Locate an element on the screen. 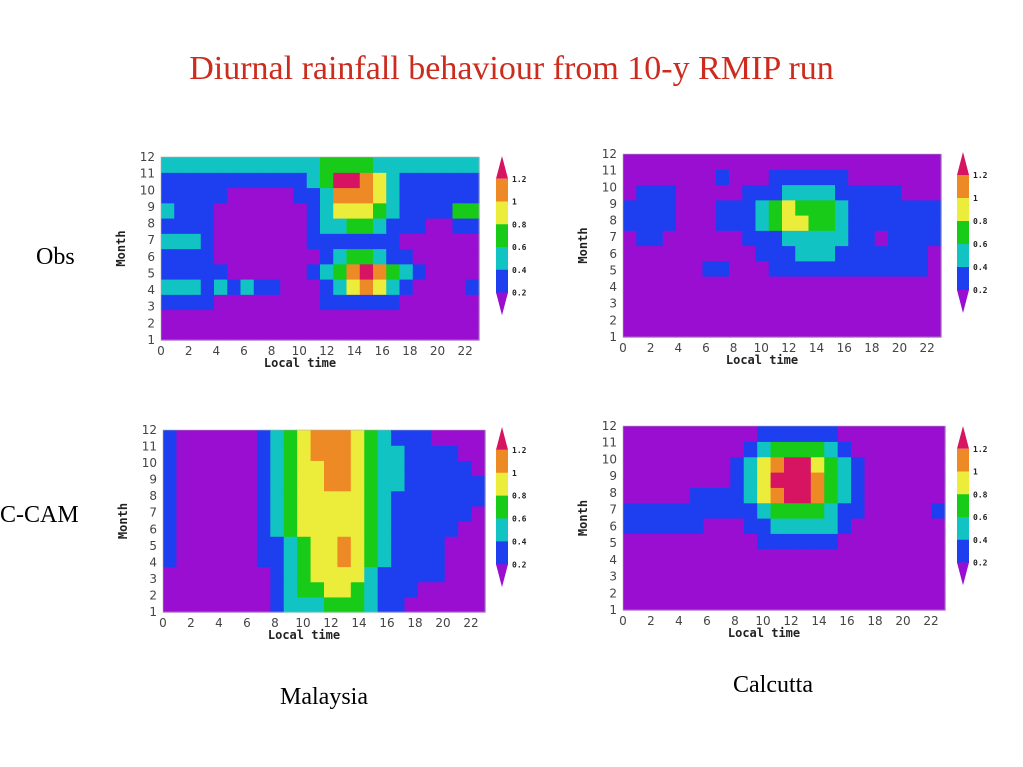 Image resolution: width=1023 pixels, height=767 pixels. y-tick-label: 11 is located at coordinates (609, 443).